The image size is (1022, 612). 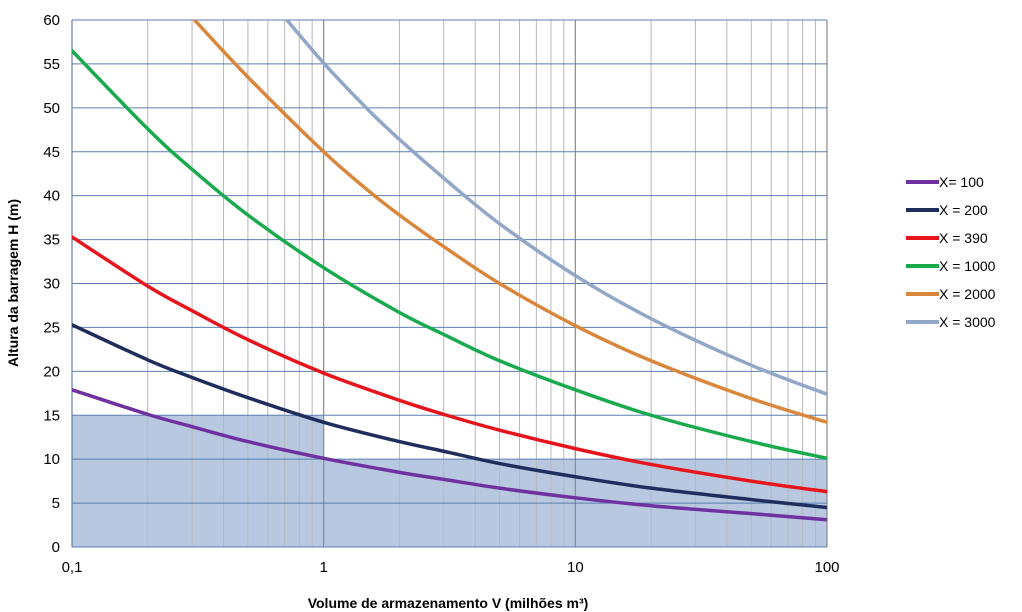 I want to click on y-tick-label: 45, so click(x=51, y=152).